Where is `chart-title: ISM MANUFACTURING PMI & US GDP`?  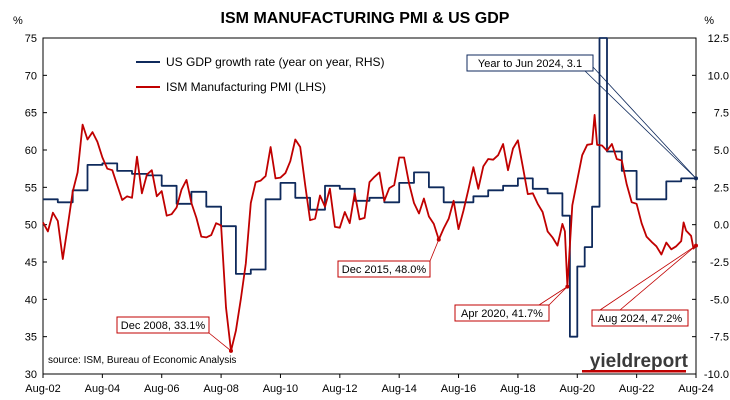 chart-title: ISM MANUFACTURING PMI & US GDP is located at coordinates (365, 18).